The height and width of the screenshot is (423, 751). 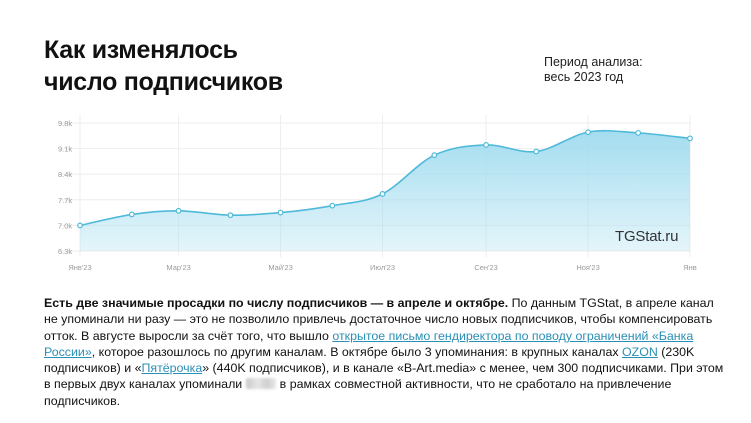 I want to click on x-tick-label: Янв, so click(x=690, y=267).